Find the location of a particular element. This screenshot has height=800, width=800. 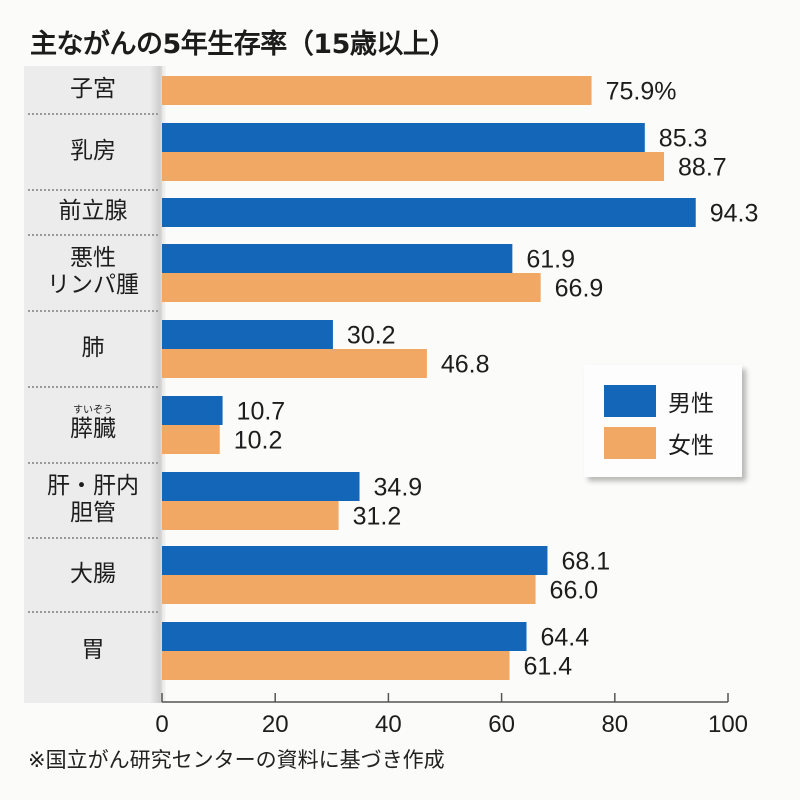

category-label: 前立腺 is located at coordinates (93, 211).